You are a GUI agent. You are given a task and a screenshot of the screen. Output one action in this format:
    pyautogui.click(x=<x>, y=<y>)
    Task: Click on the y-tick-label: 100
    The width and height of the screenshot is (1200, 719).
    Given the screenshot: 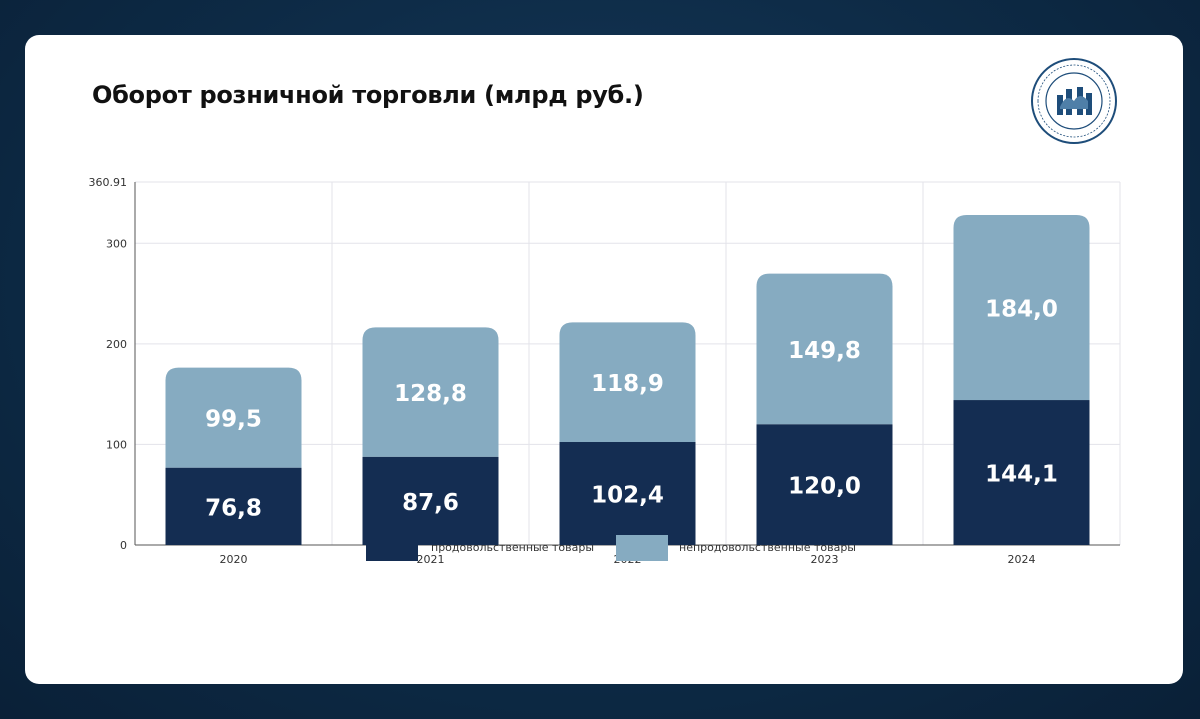 What is the action you would take?
    pyautogui.click(x=116, y=444)
    